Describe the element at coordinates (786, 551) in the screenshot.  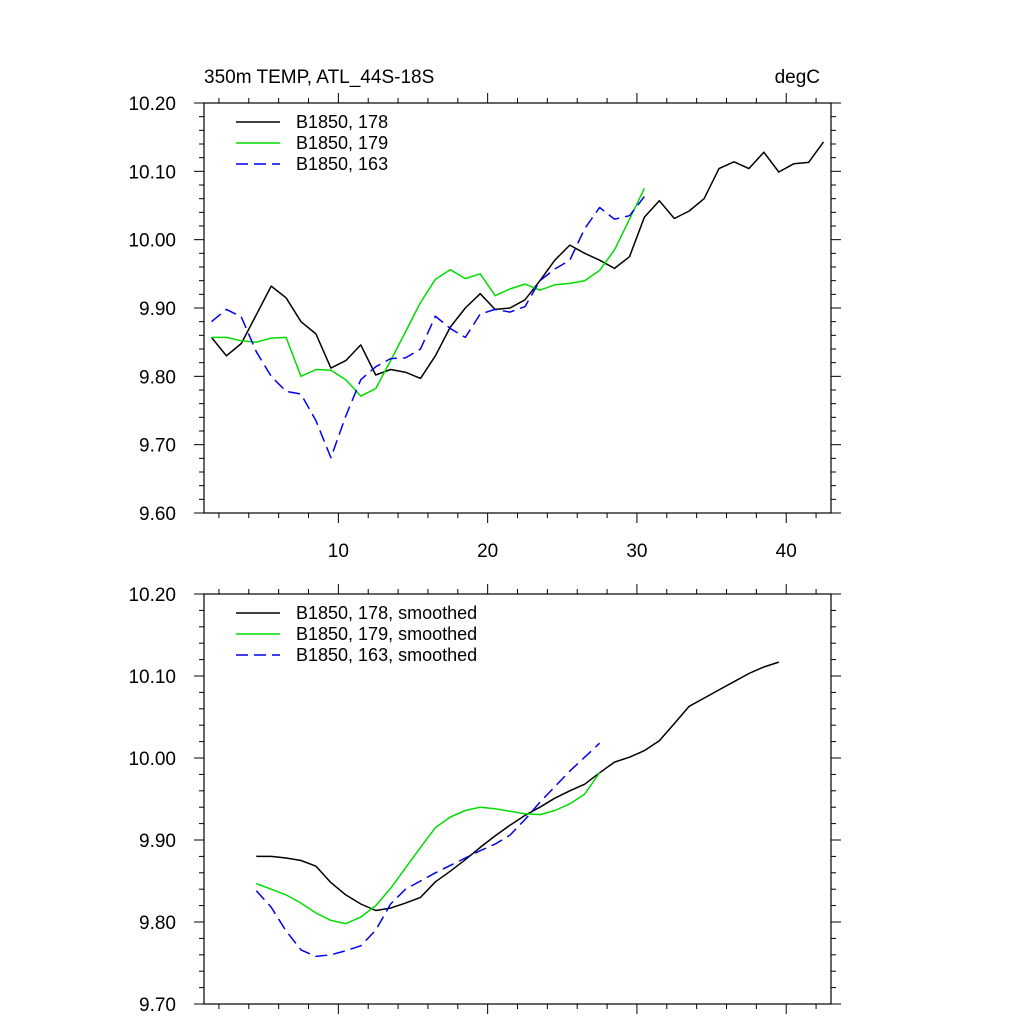
I see `x-tick-label: 40` at that location.